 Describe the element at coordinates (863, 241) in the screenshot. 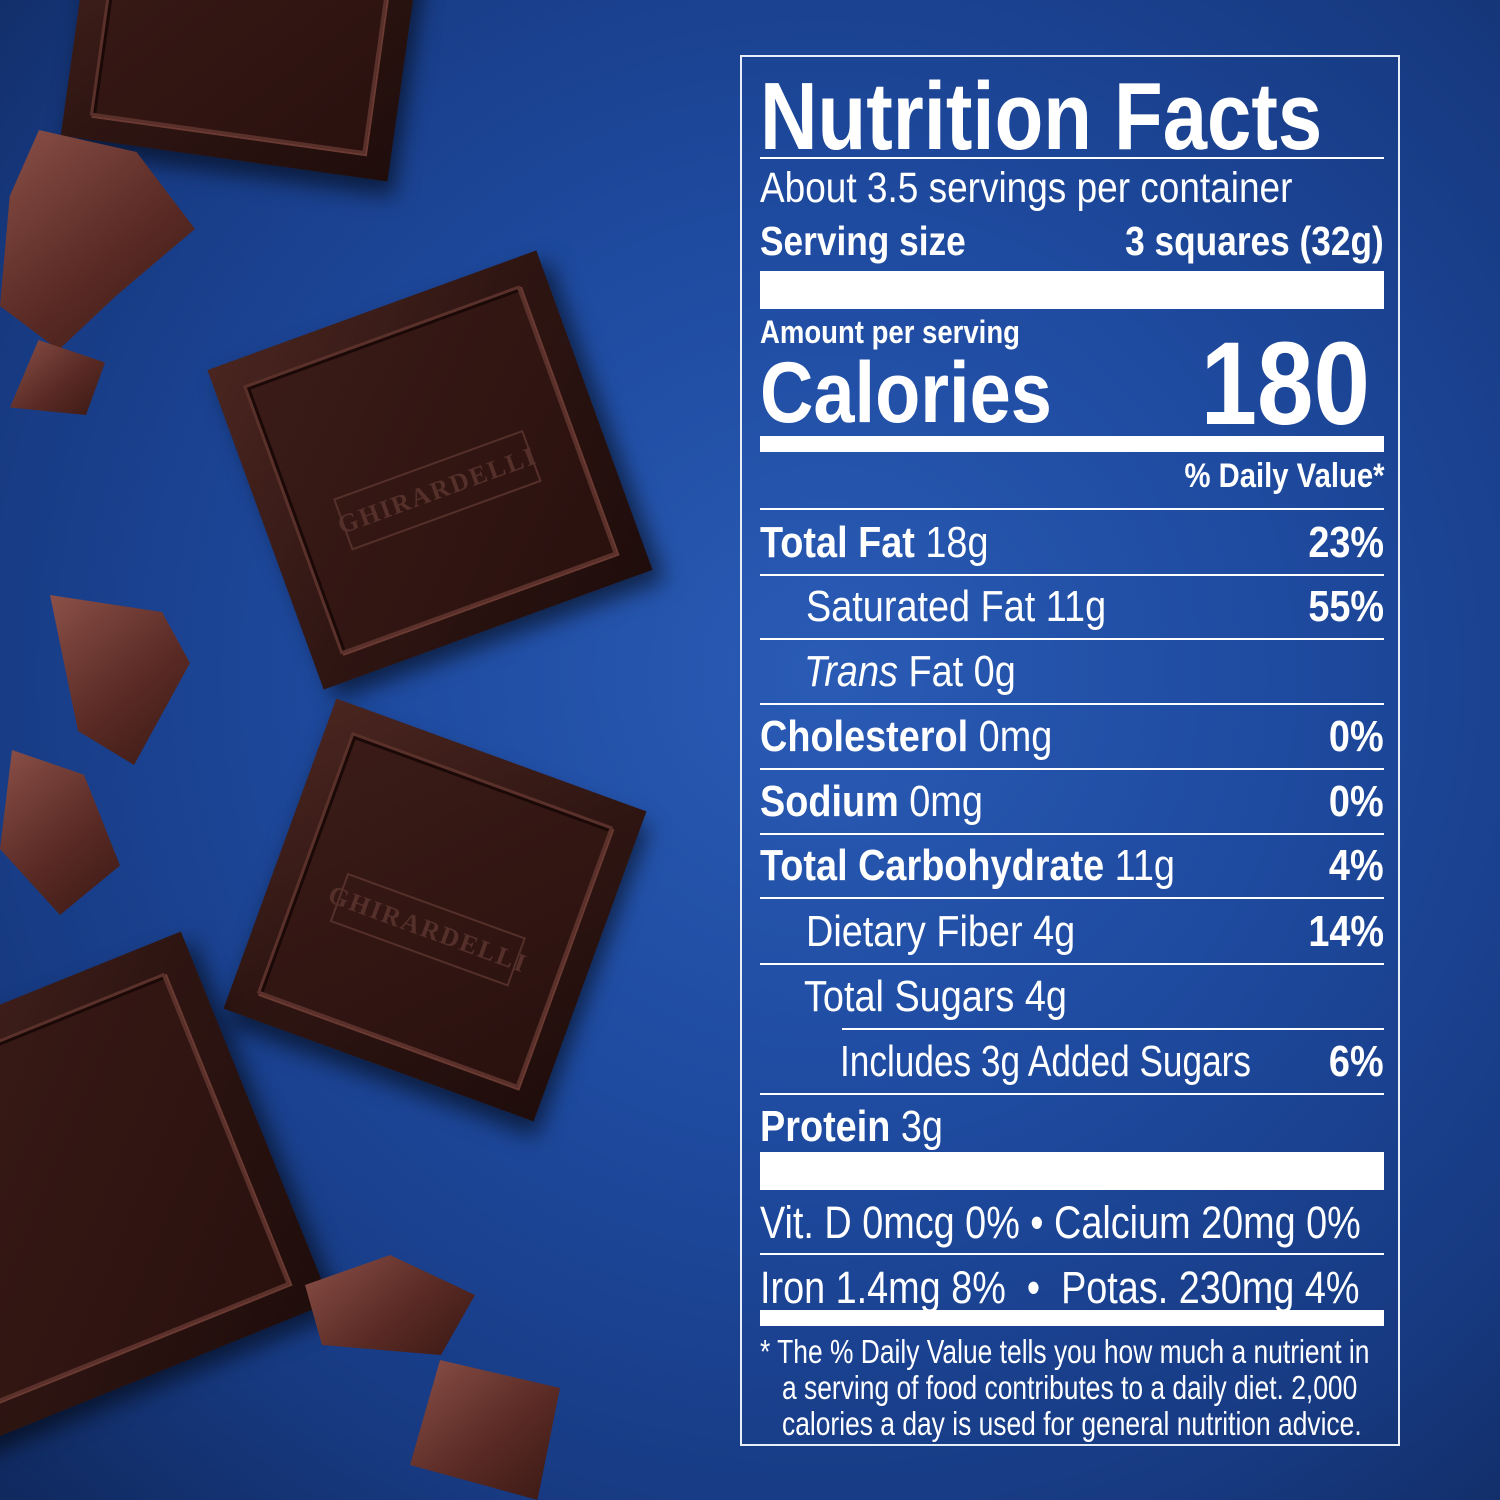

I see `serving-size-label: Serving size` at that location.